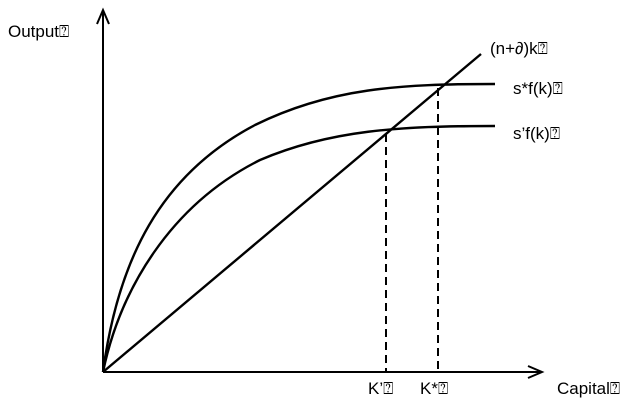 The width and height of the screenshot is (635, 399). I want to click on y-axis-label: Output⍰, so click(38, 31).